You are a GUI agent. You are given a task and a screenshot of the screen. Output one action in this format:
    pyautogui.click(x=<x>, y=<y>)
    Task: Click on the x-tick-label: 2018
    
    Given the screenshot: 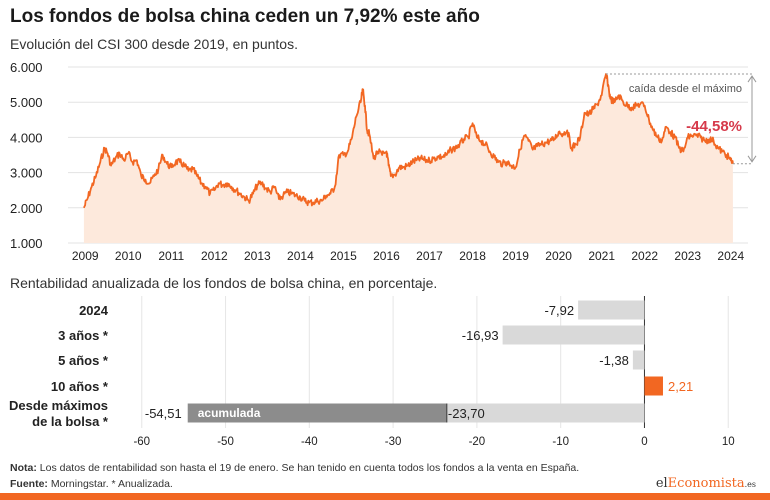 What is the action you would take?
    pyautogui.click(x=472, y=256)
    